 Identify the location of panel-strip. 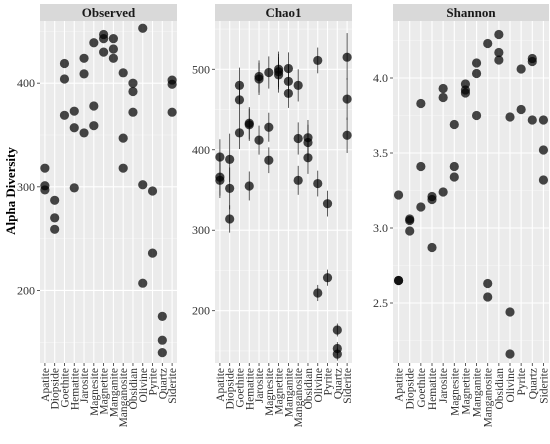
(283, 12).